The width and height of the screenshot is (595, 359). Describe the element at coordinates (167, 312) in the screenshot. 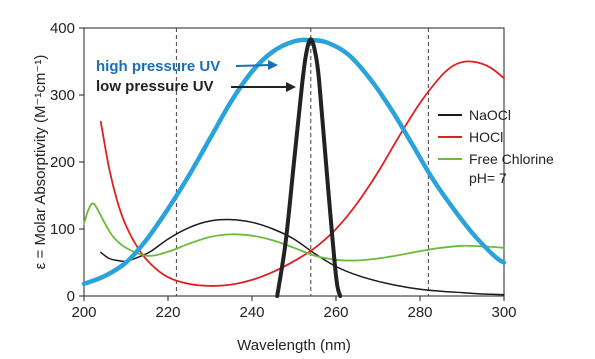

I see `x-tick-label-220: 220` at that location.